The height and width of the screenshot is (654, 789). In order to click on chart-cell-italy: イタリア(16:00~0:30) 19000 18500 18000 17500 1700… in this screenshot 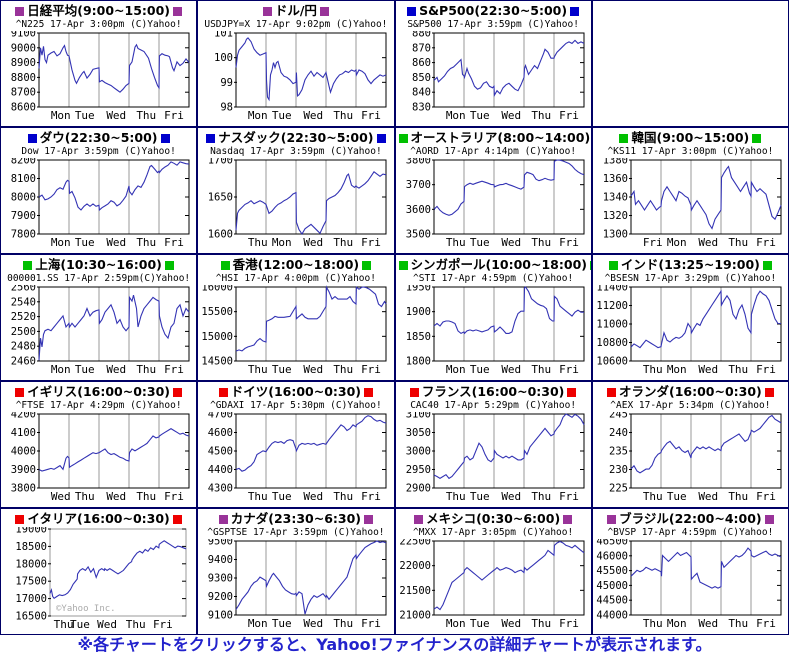, I will do `click(99, 571)`.